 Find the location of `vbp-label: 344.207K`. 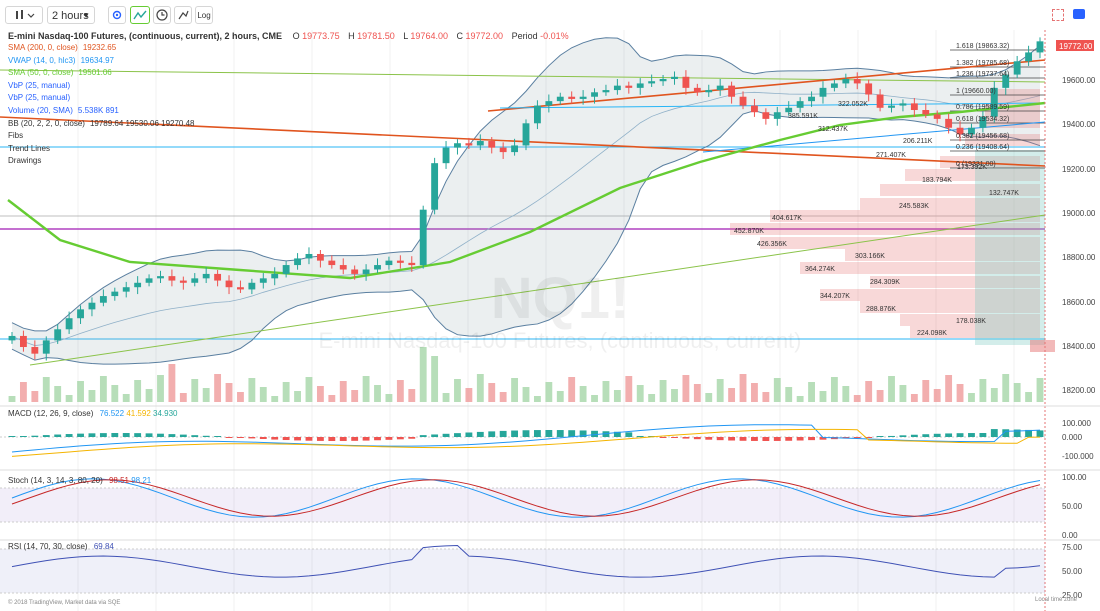

vbp-label: 344.207K is located at coordinates (835, 296).